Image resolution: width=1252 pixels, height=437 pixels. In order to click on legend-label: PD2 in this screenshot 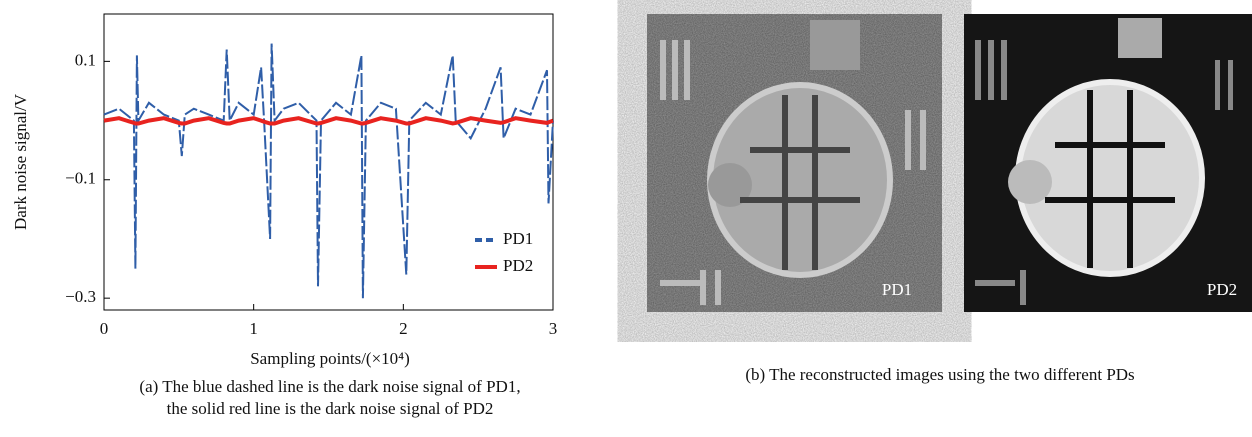, I will do `click(518, 265)`.